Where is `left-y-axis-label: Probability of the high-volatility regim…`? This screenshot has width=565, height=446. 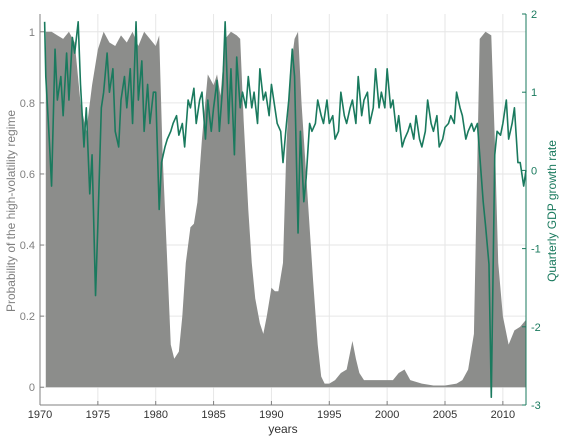
left-y-axis-label: Probability of the high-volatility regim… is located at coordinates (11, 211).